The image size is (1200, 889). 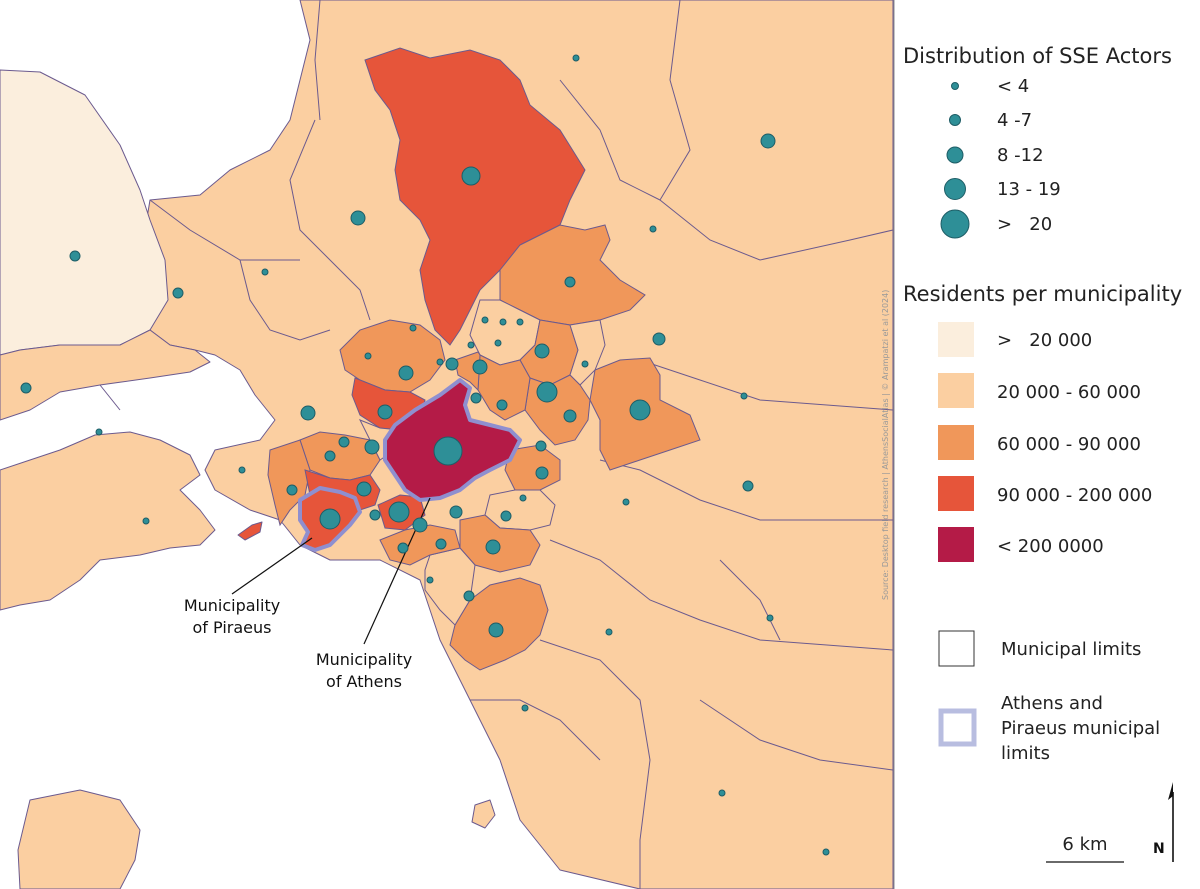 What do you see at coordinates (1159, 849) in the screenshot?
I see `north-label: N` at bounding box center [1159, 849].